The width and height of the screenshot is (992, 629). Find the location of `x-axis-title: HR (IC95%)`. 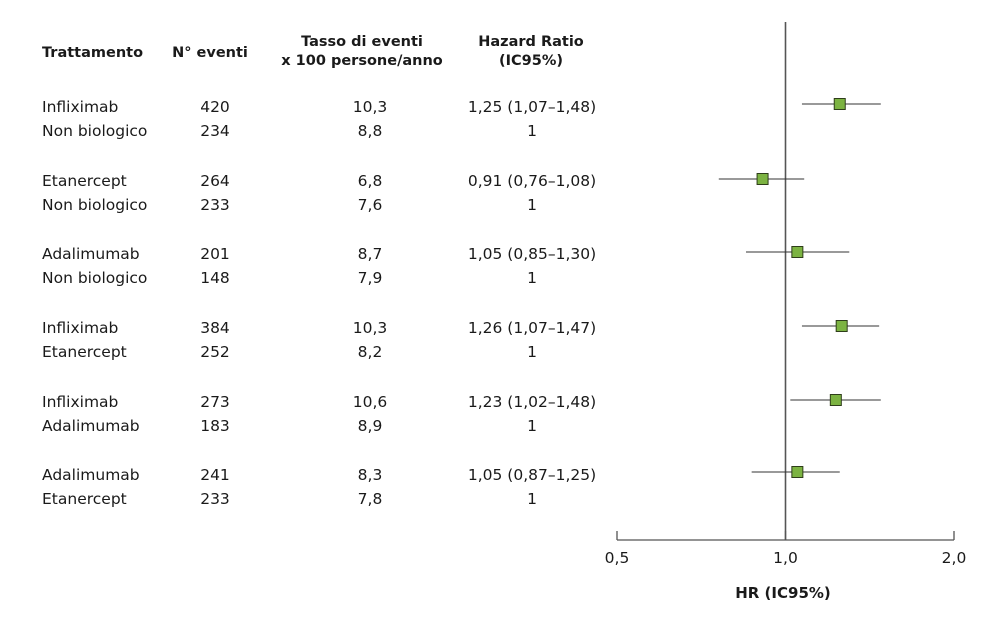

x-axis-title: HR (IC95%) is located at coordinates (783, 593).